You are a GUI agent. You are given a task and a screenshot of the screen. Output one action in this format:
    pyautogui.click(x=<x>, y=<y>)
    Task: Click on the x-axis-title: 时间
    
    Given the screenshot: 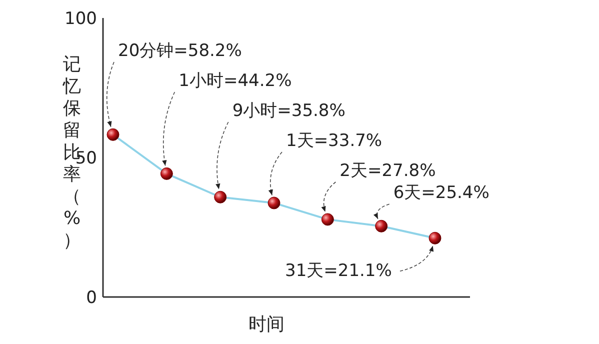 What is the action you would take?
    pyautogui.click(x=266, y=324)
    